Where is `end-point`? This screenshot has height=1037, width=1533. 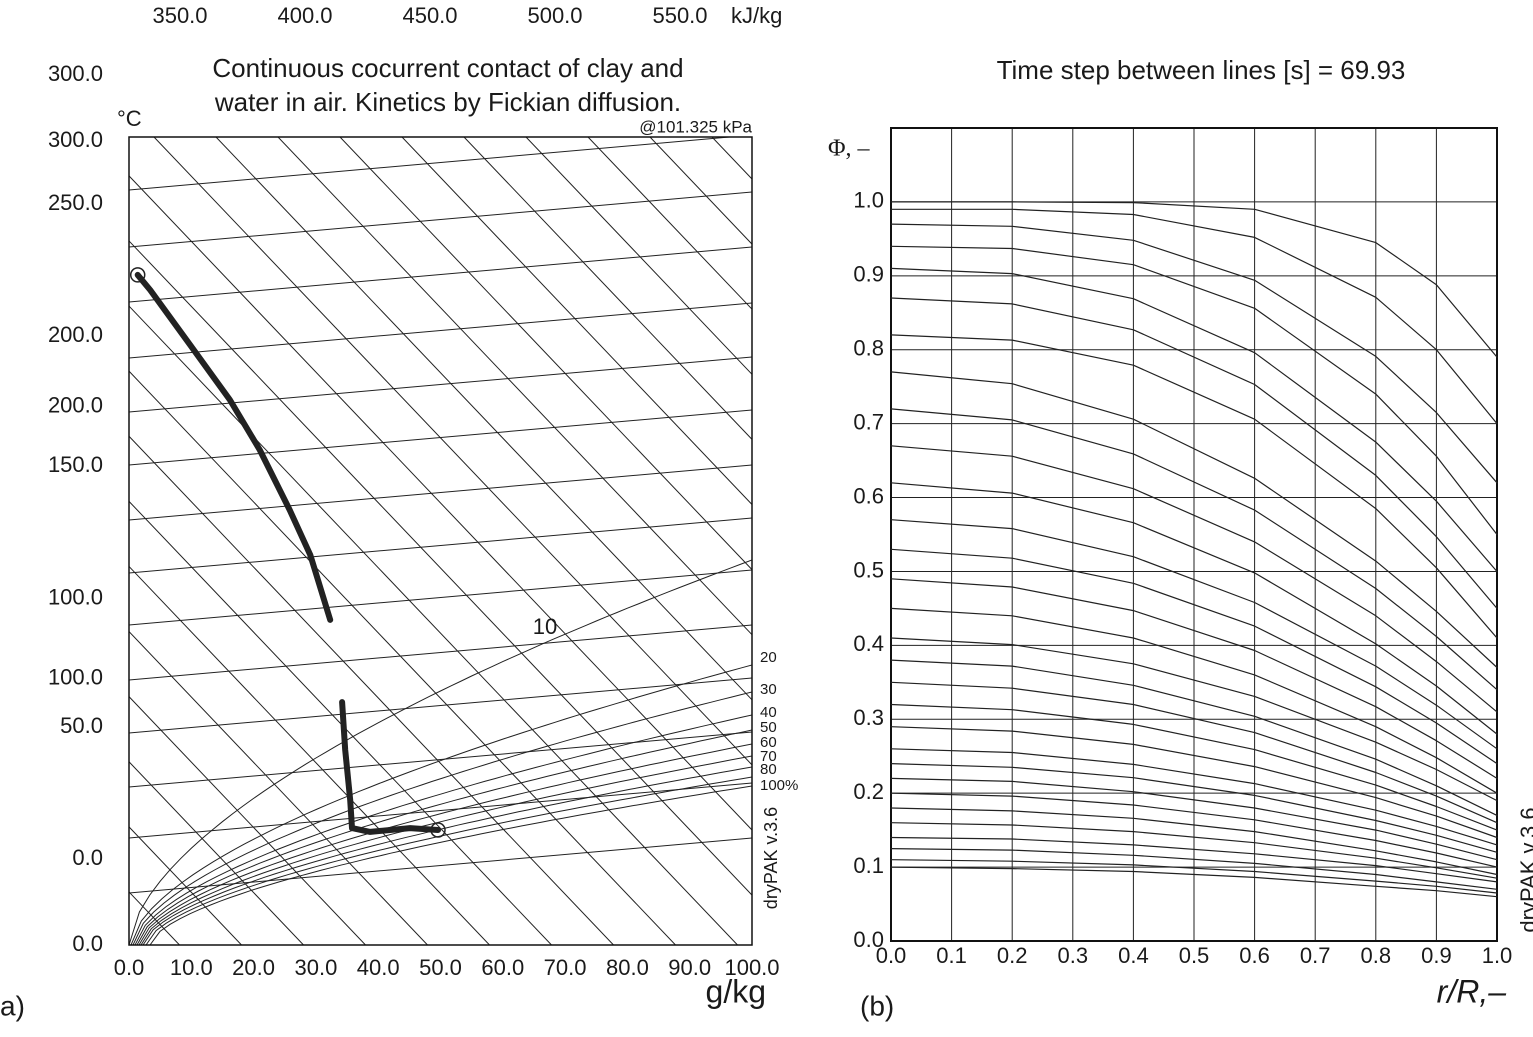
end-point is located at coordinates (438, 830).